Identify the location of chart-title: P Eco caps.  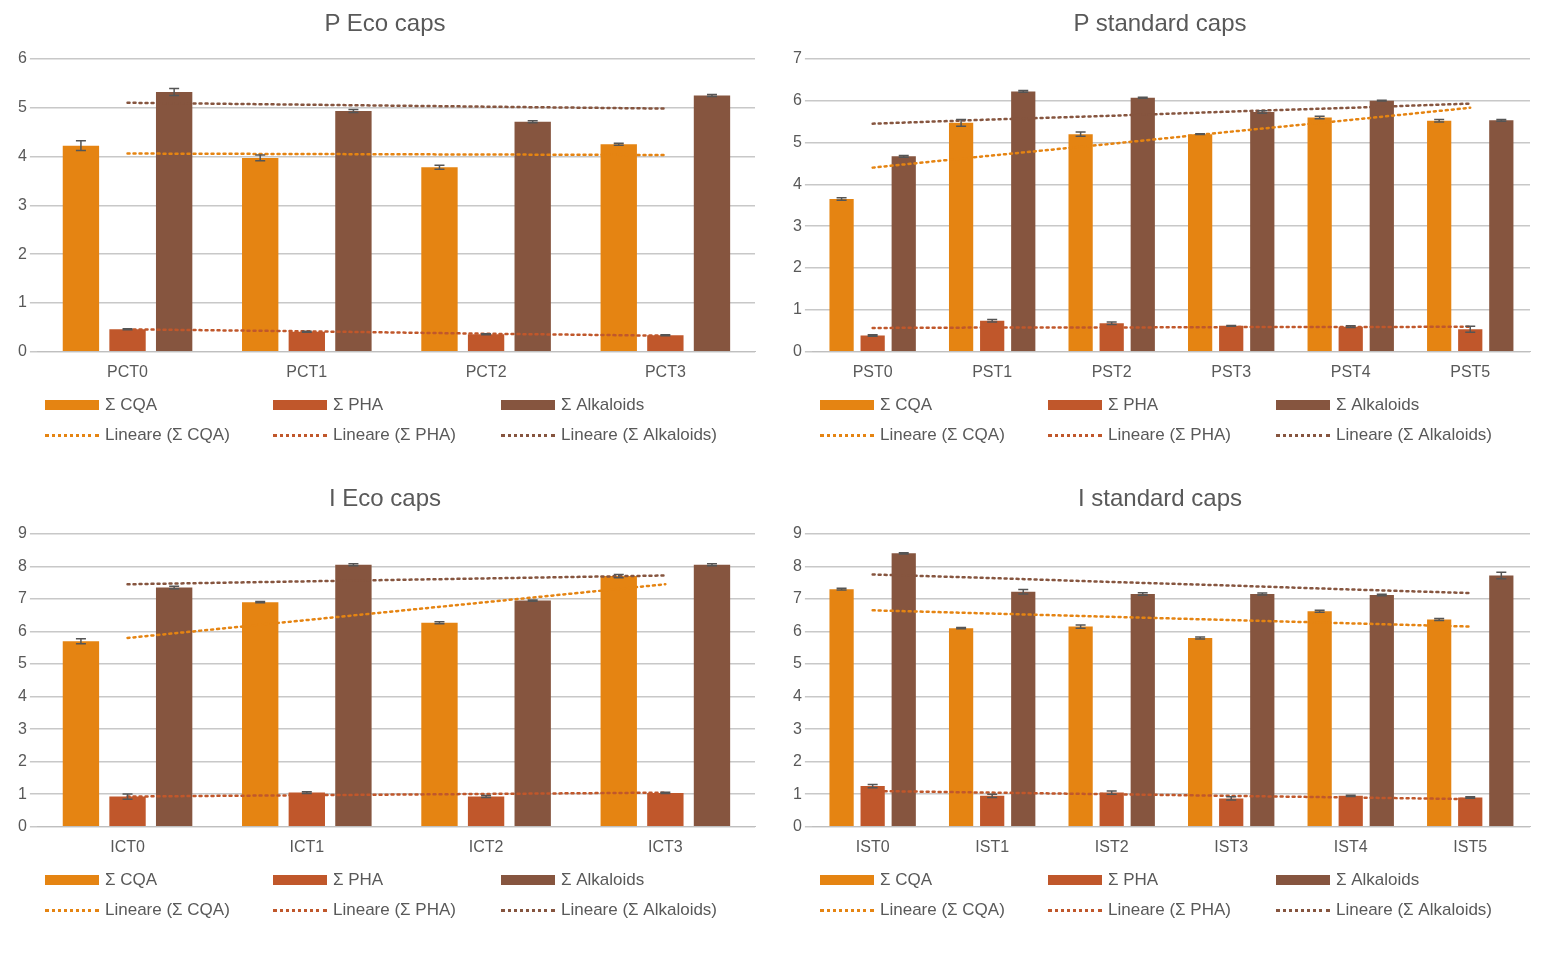
(385, 23).